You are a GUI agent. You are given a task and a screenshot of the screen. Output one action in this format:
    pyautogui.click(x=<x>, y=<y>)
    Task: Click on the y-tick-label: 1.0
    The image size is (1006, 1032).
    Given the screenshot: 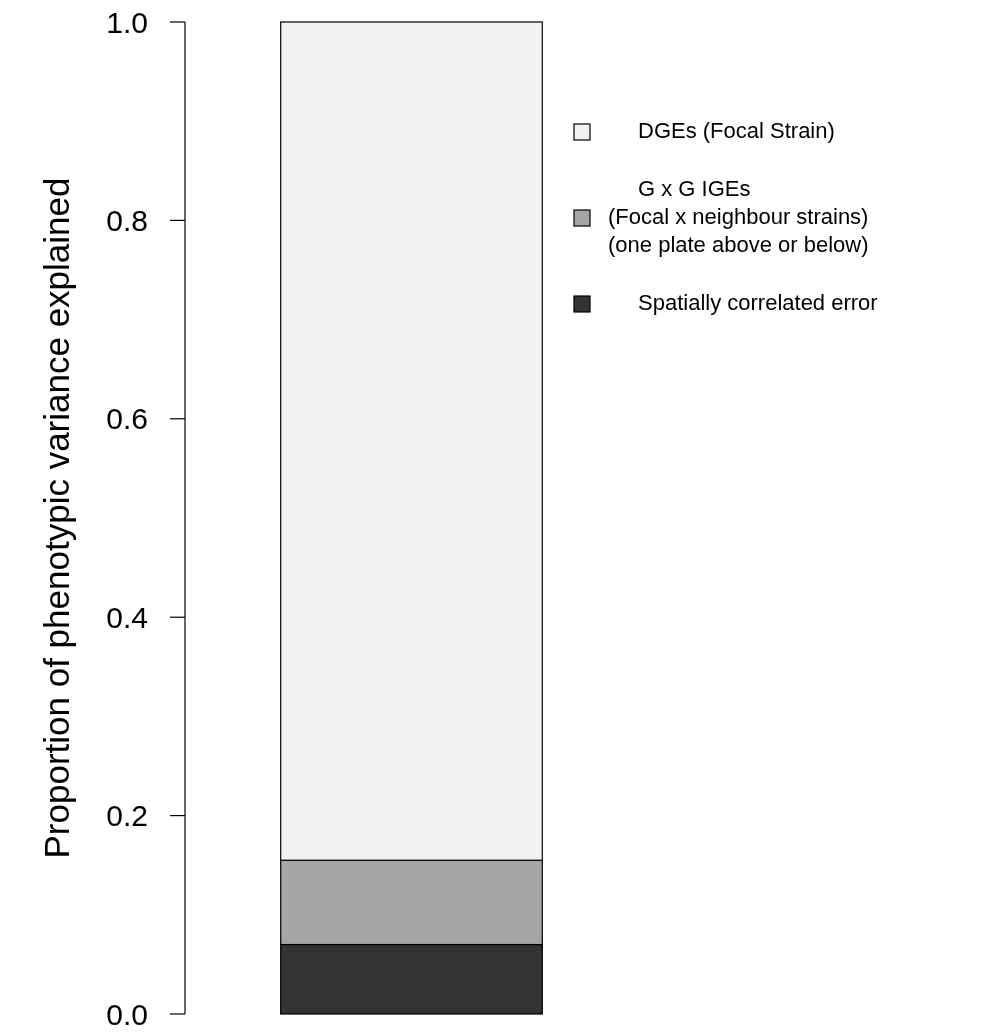 What is the action you would take?
    pyautogui.click(x=127, y=22)
    